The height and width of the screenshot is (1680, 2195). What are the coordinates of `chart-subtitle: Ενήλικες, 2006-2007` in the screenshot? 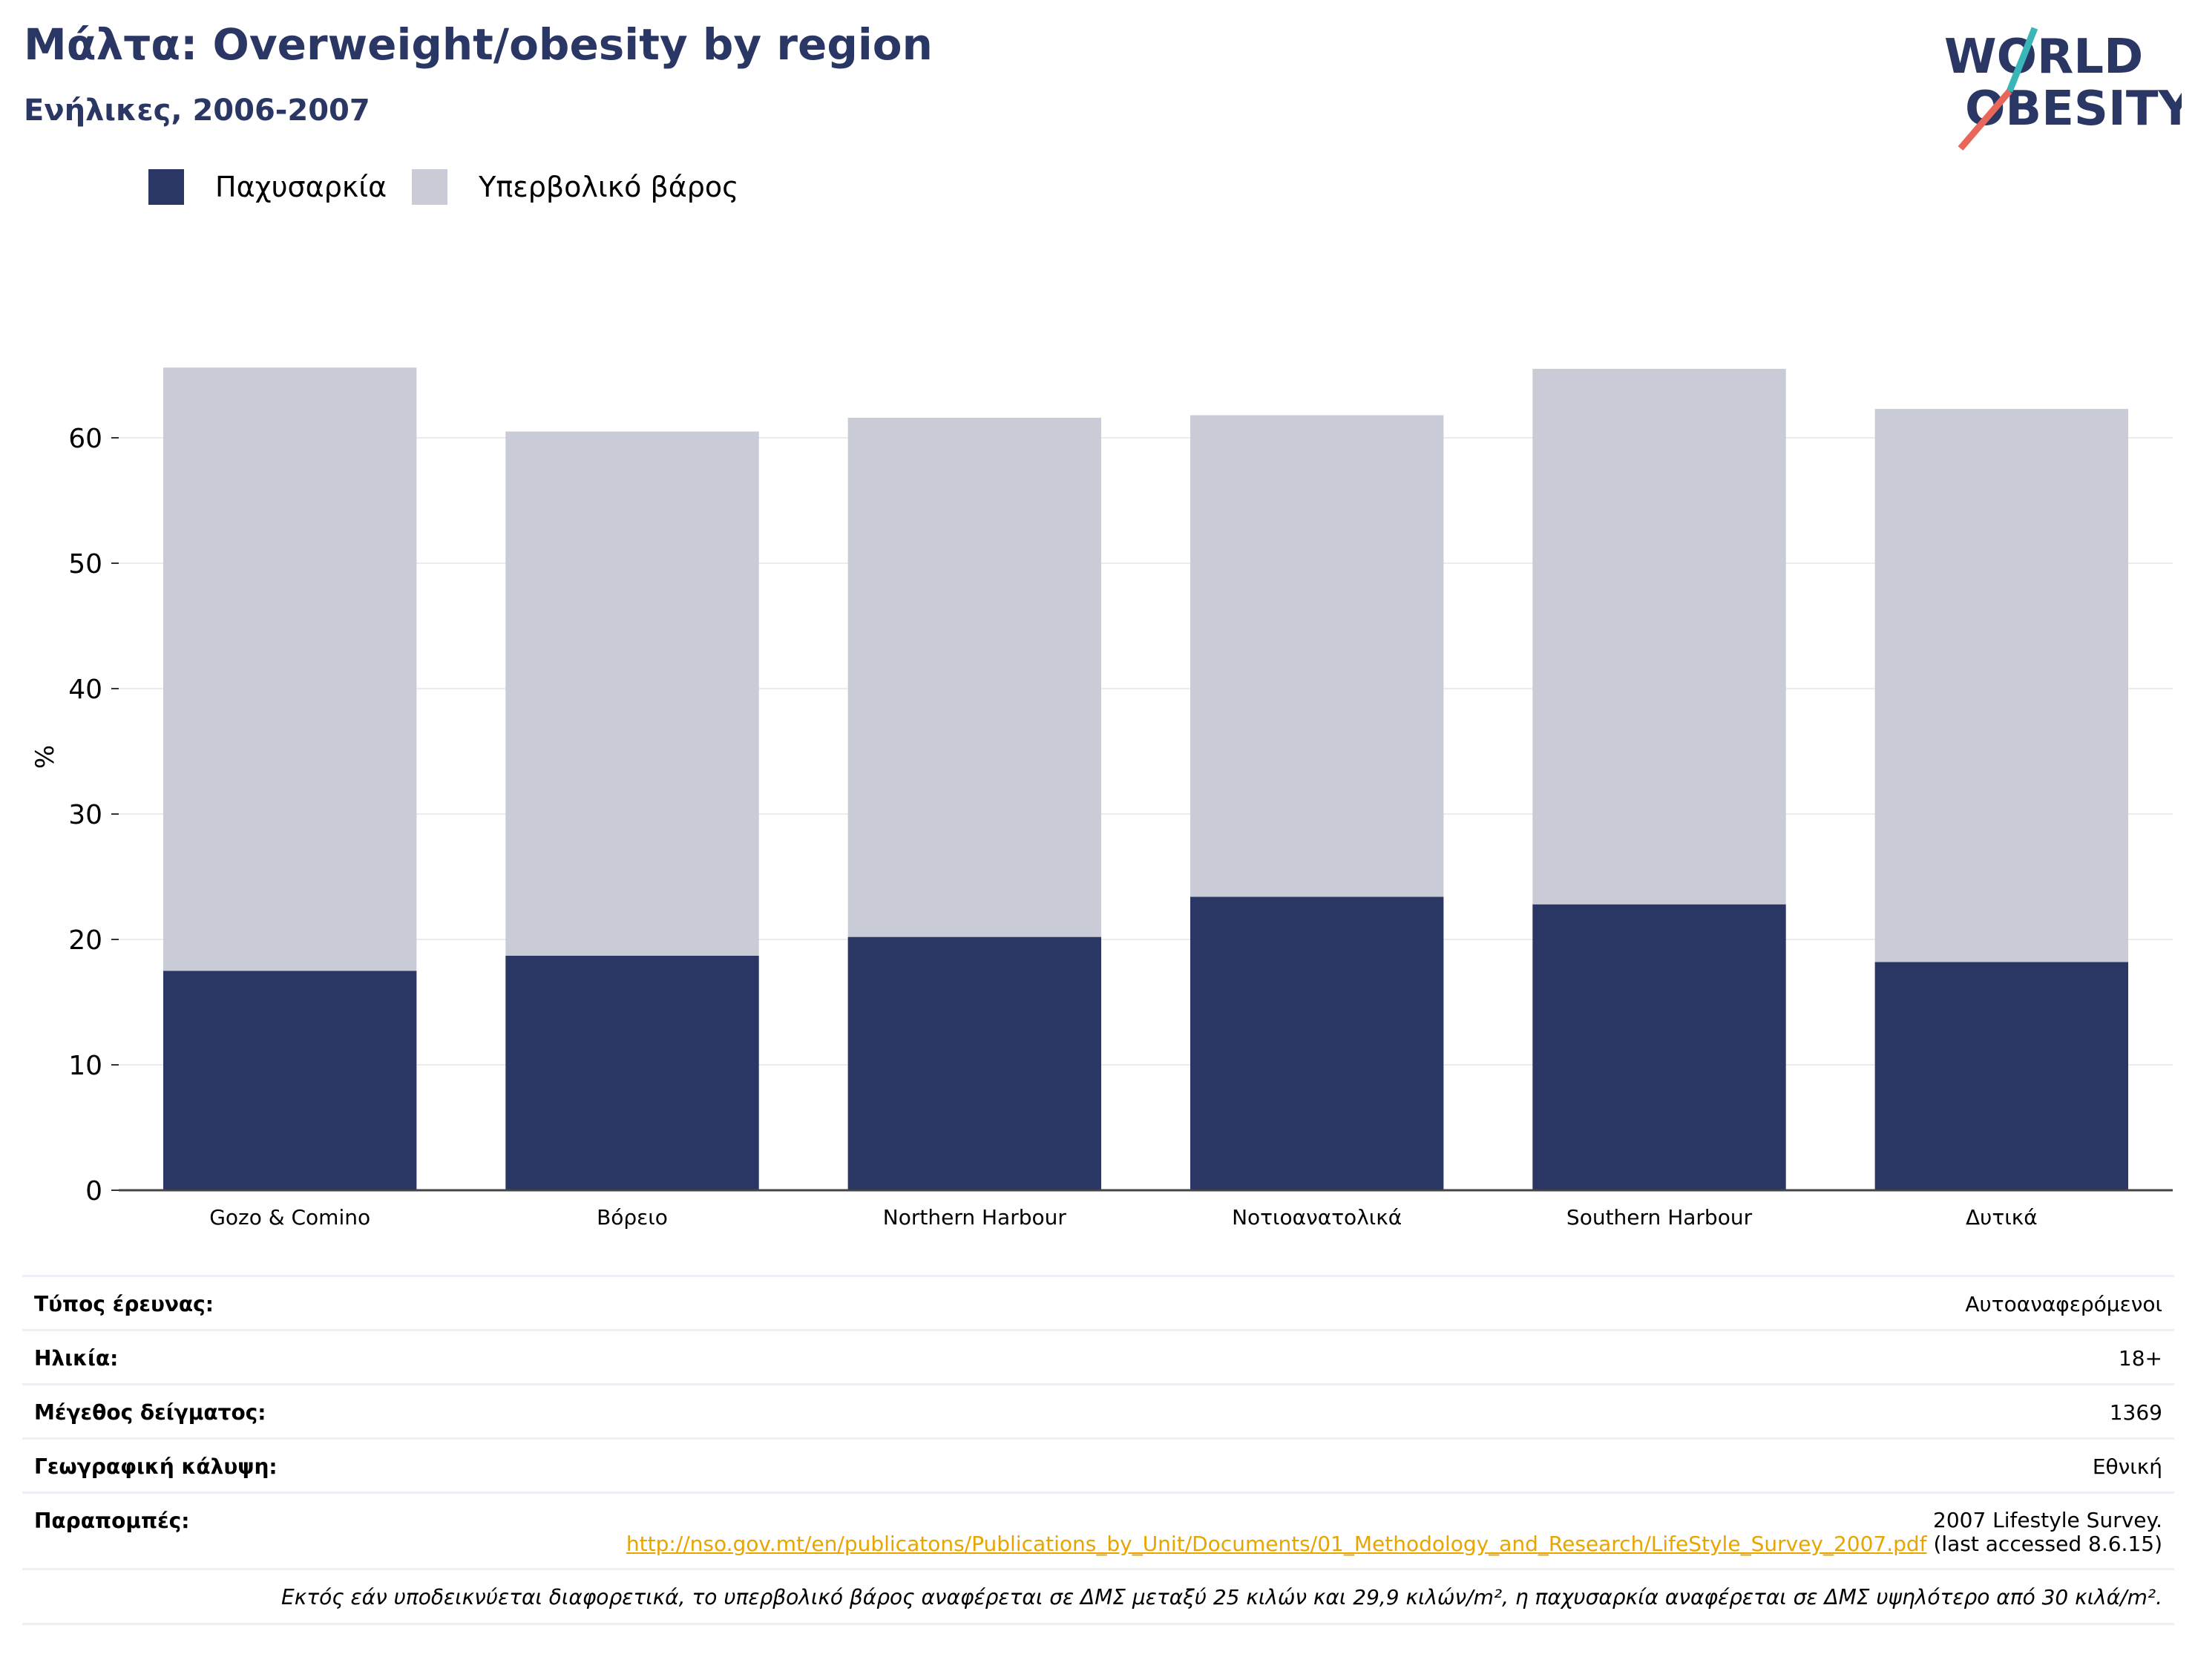 It's located at (197, 111).